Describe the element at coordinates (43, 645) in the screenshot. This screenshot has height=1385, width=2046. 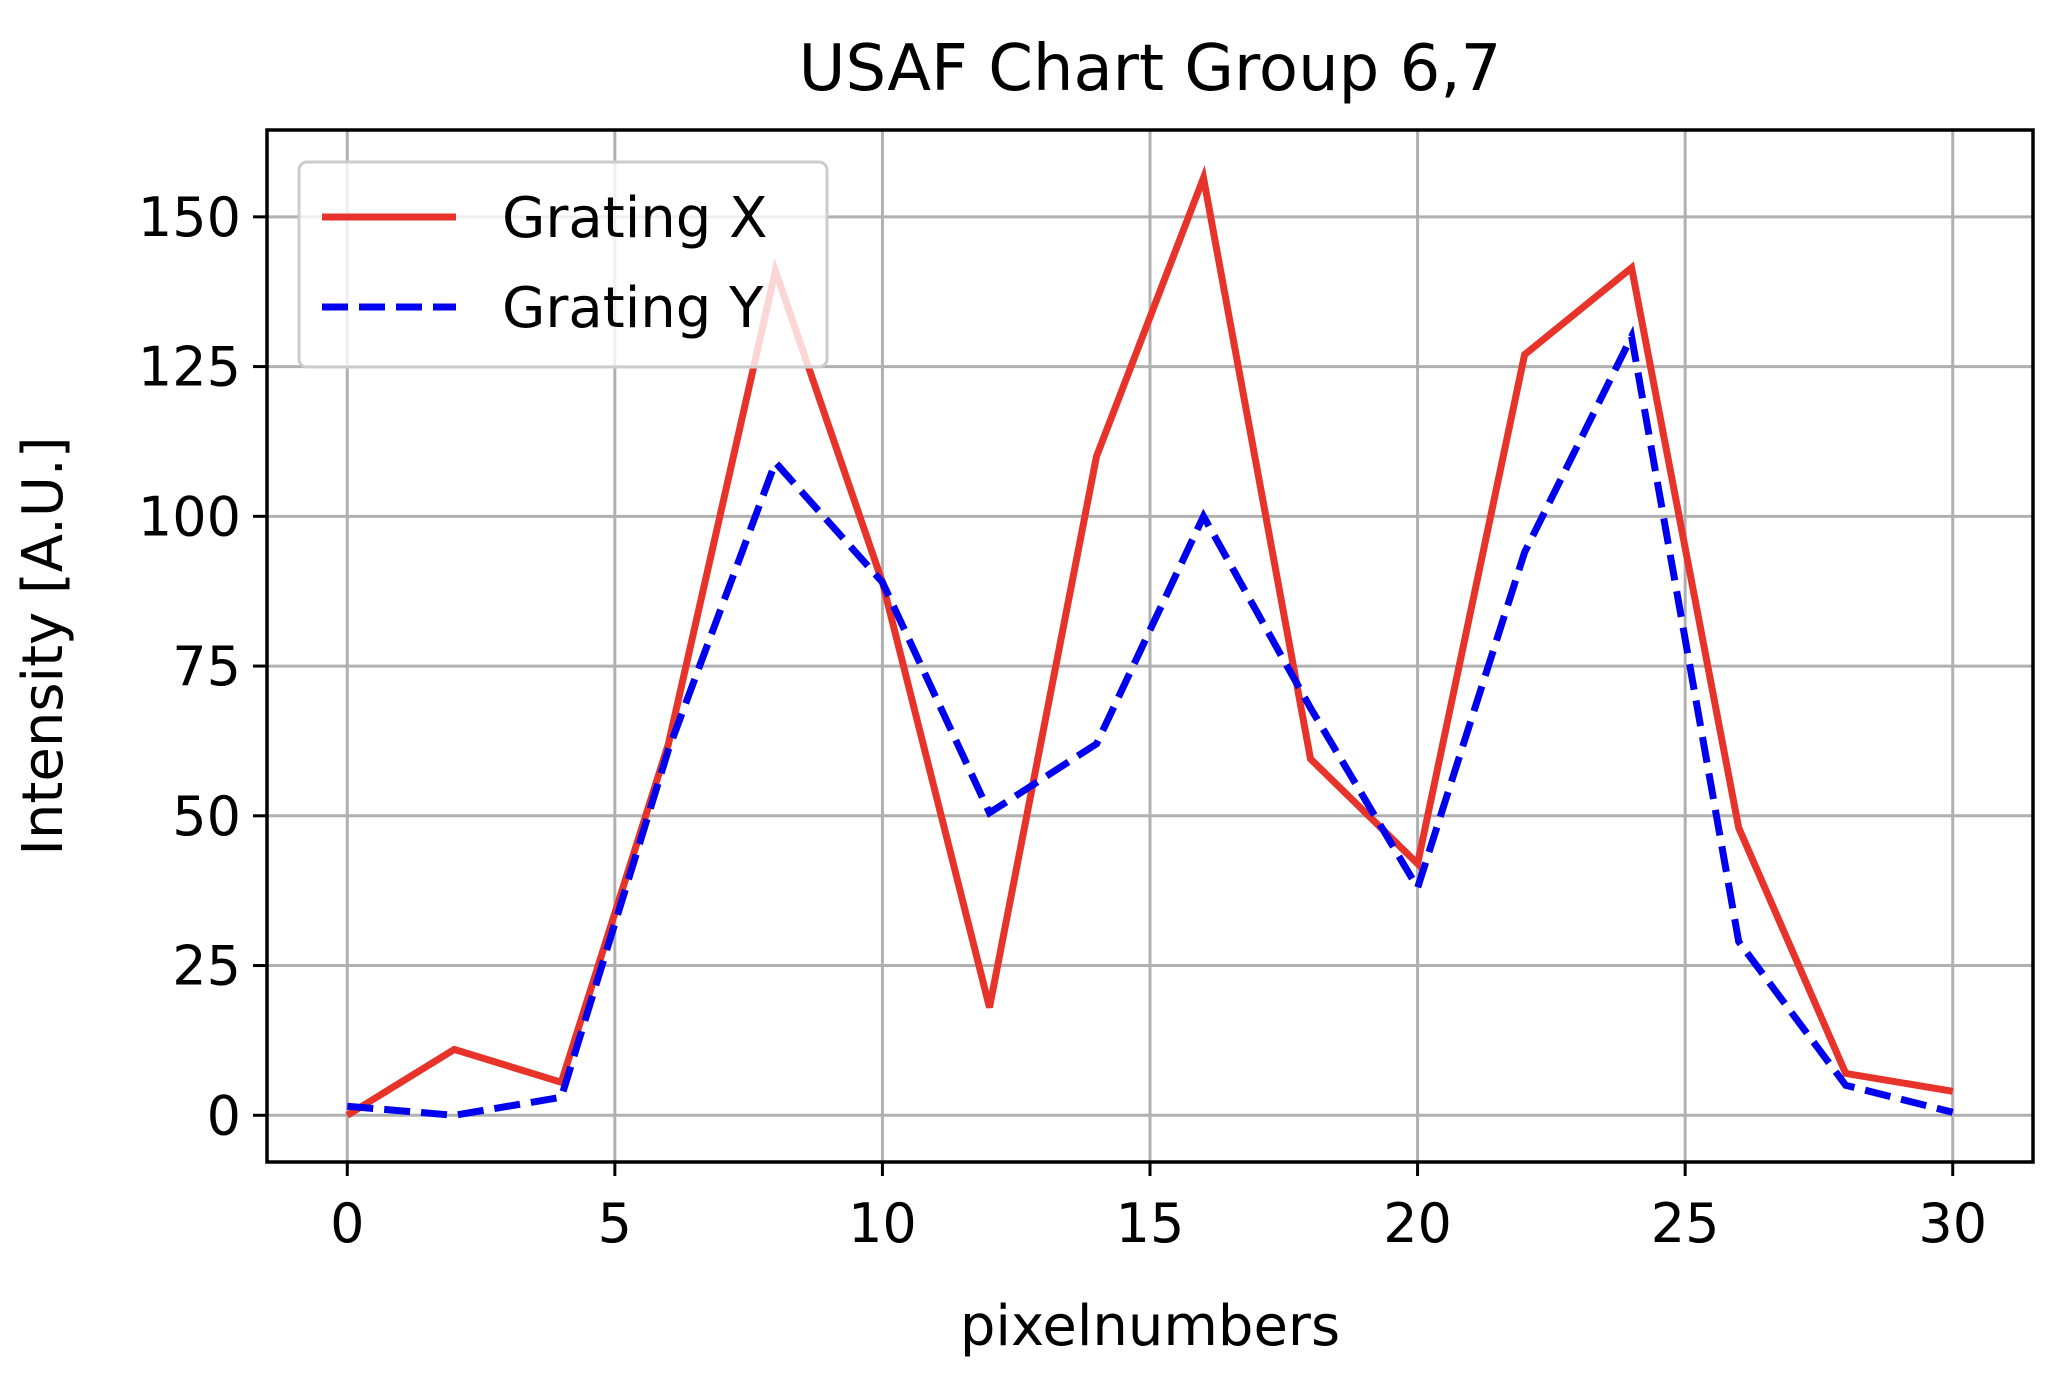
I see `y-axis-label: Intensity [A.U.]` at that location.